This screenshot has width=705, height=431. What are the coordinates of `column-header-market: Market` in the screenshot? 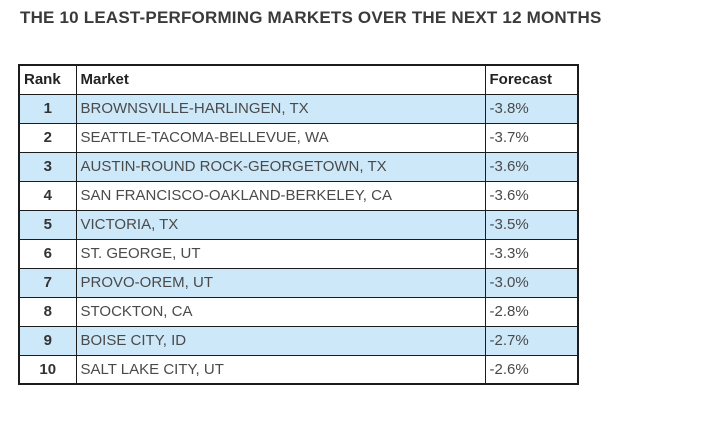 It's located at (280, 79).